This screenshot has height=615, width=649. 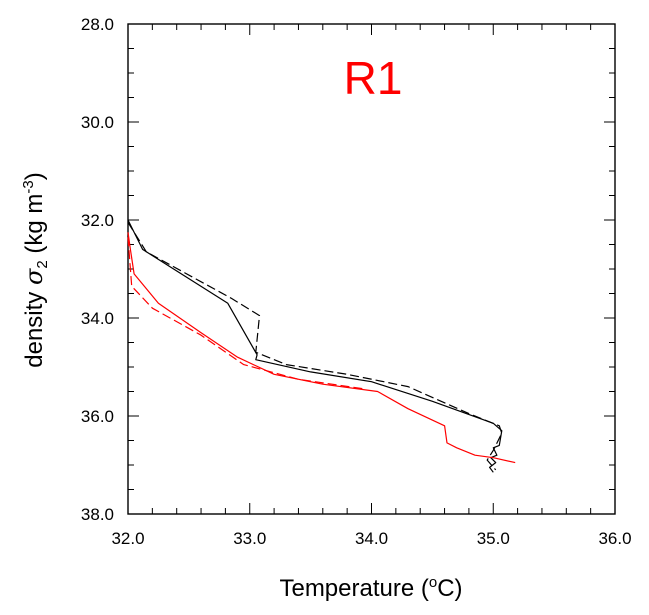 I want to click on y-tick-label: 32.0, so click(x=97, y=220).